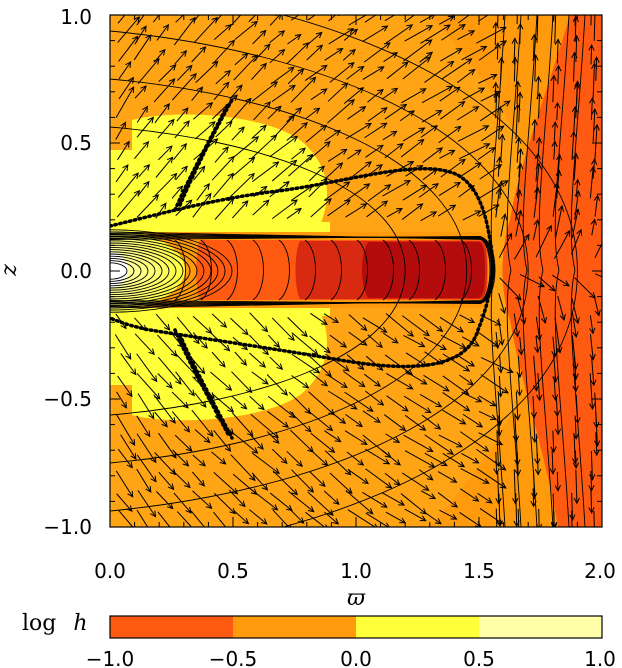 The height and width of the screenshot is (668, 622). I want to click on y-tick-label: 0.0, so click(76, 271).